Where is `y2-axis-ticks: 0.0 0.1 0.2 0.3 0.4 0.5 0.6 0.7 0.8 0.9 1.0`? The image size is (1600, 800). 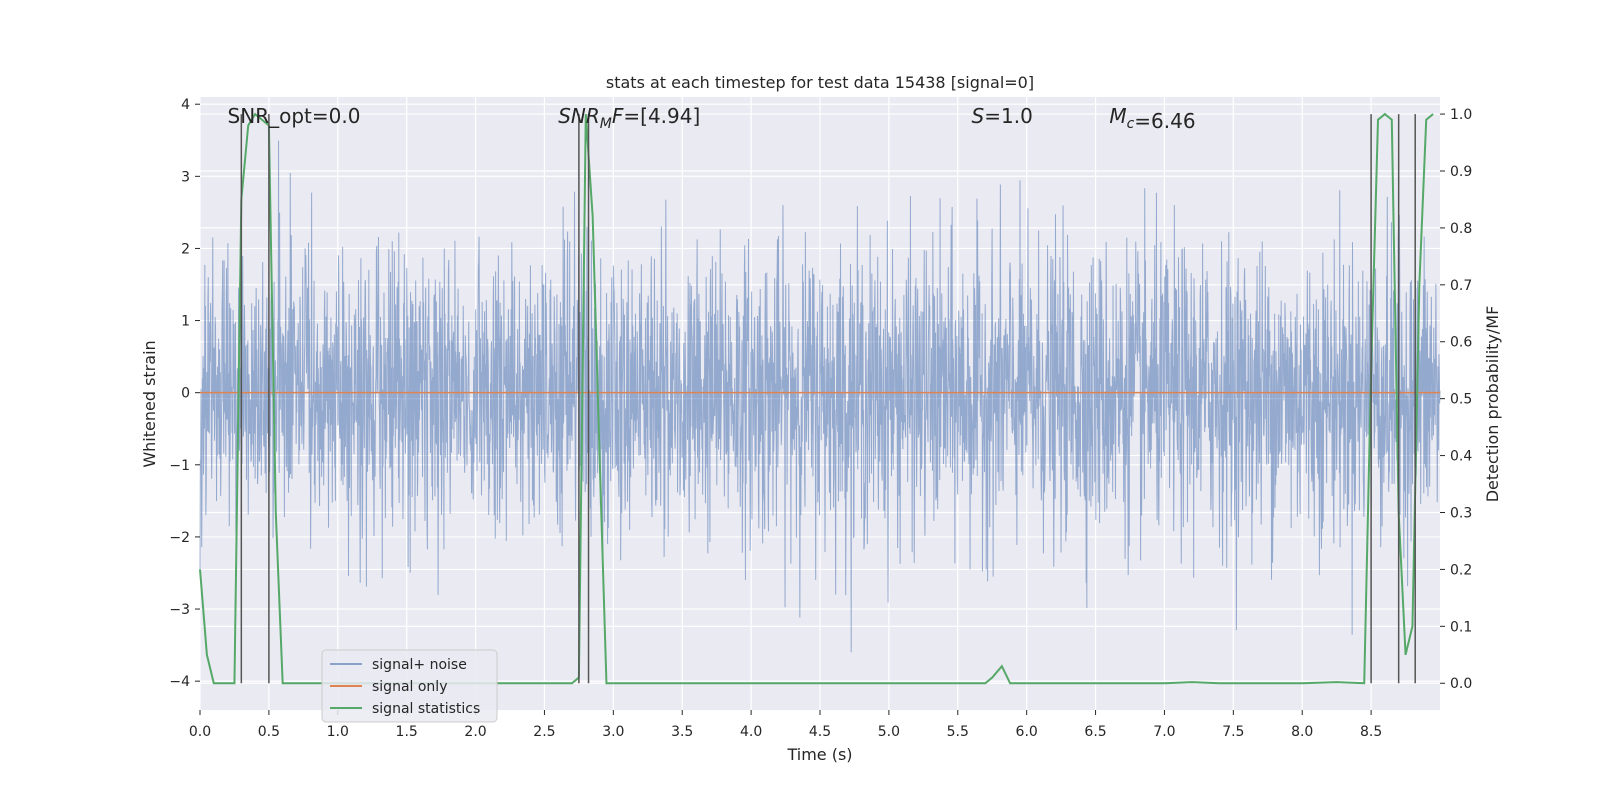
y2-axis-ticks: 0.0 0.1 0.2 0.3 0.4 0.5 0.6 0.7 0.8 0.9 1.0 is located at coordinates (1456, 399).